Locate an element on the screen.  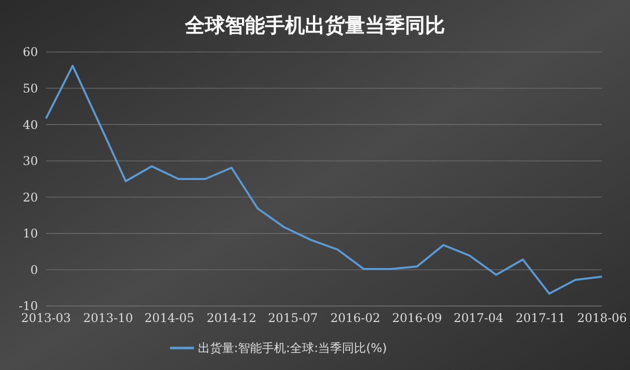
chart-title: 全球智能手机出货量当季同比 is located at coordinates (314, 25).